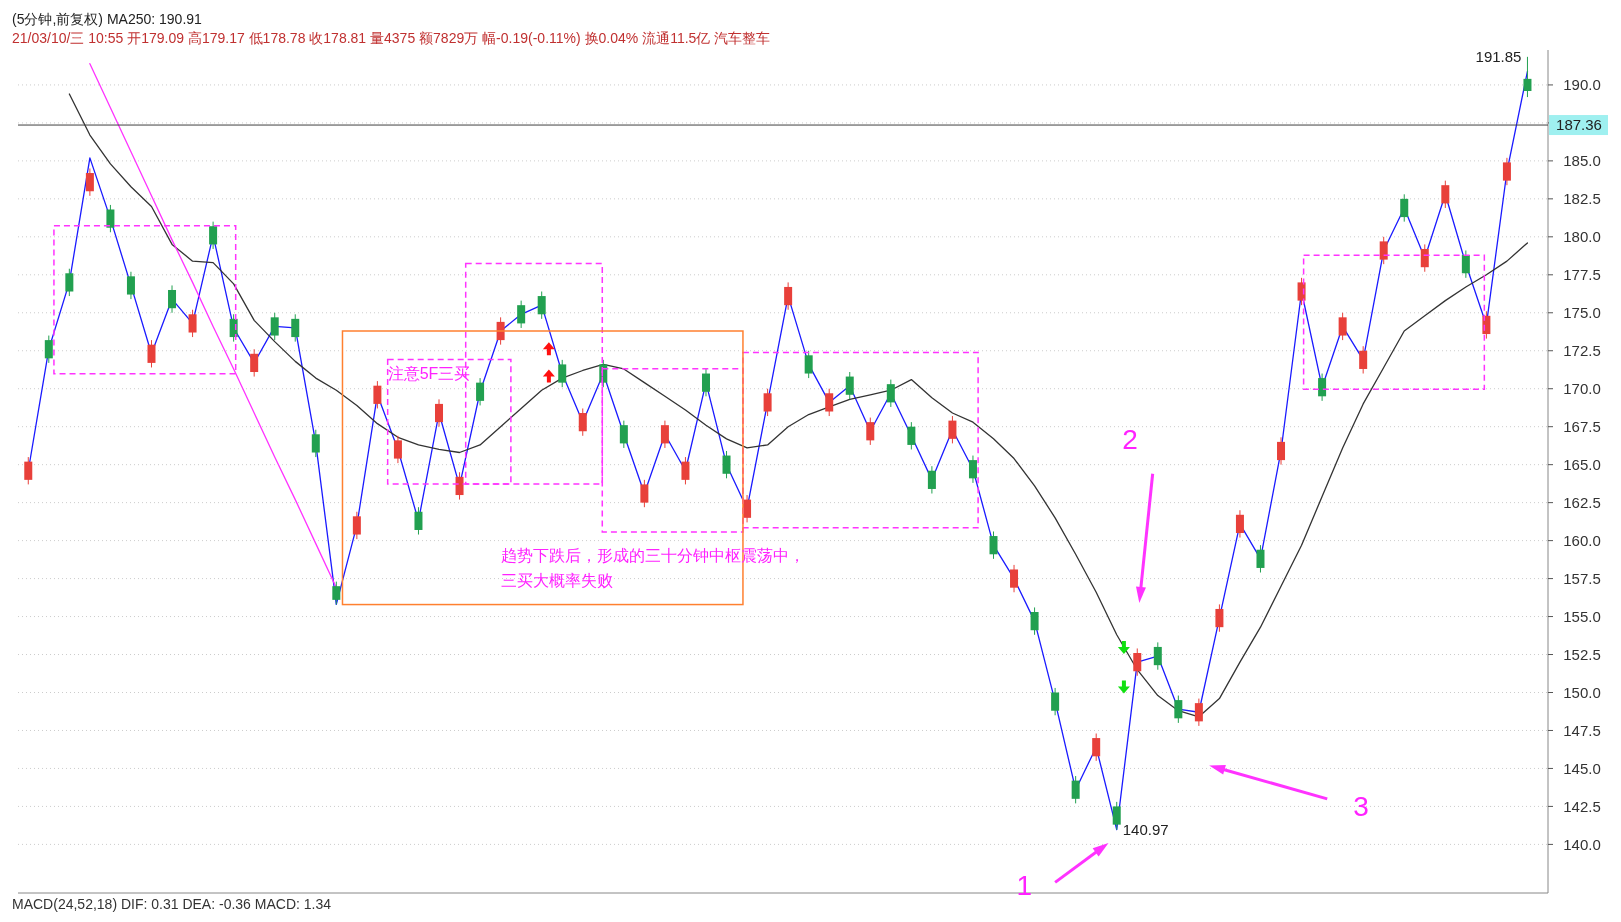 This screenshot has height=922, width=1621. What do you see at coordinates (1582, 350) in the screenshot?
I see `y-tick-label: 172.5` at bounding box center [1582, 350].